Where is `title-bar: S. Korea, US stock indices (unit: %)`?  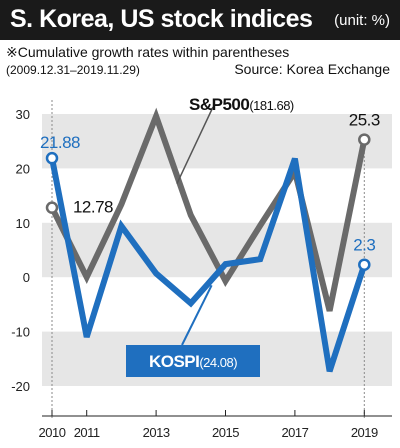
title-bar: S. Korea, US stock indices (unit: %) is located at coordinates (200, 20).